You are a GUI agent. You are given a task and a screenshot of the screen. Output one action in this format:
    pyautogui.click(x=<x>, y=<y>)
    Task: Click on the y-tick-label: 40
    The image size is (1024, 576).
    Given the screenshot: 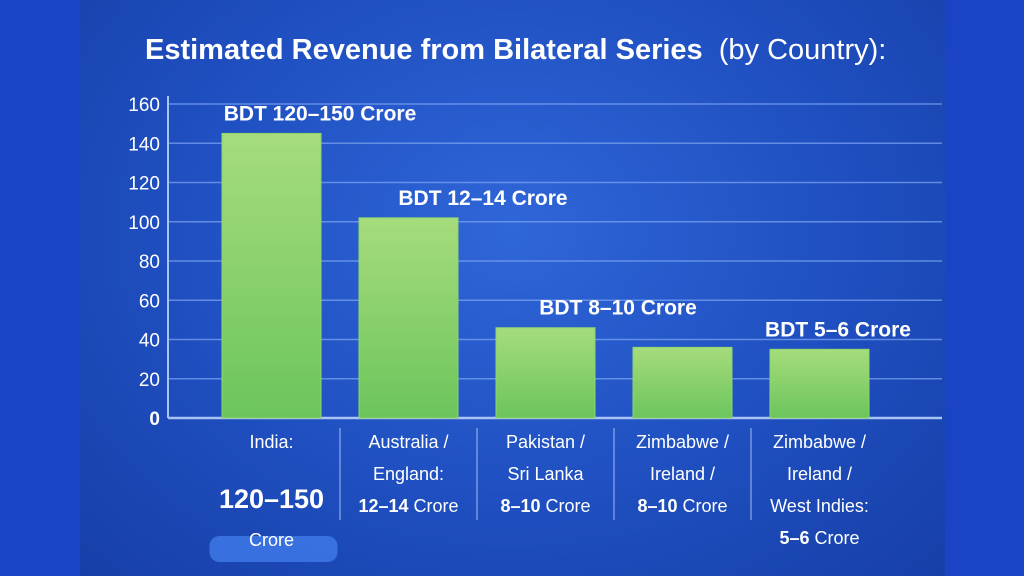 What is the action you would take?
    pyautogui.click(x=149, y=341)
    